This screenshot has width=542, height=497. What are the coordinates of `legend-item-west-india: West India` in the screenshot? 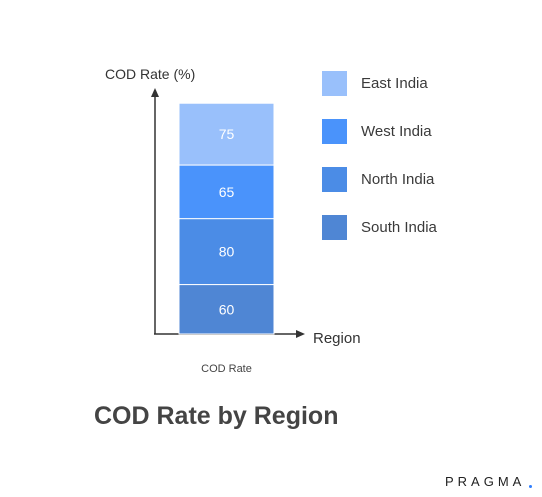 It's located at (379, 131).